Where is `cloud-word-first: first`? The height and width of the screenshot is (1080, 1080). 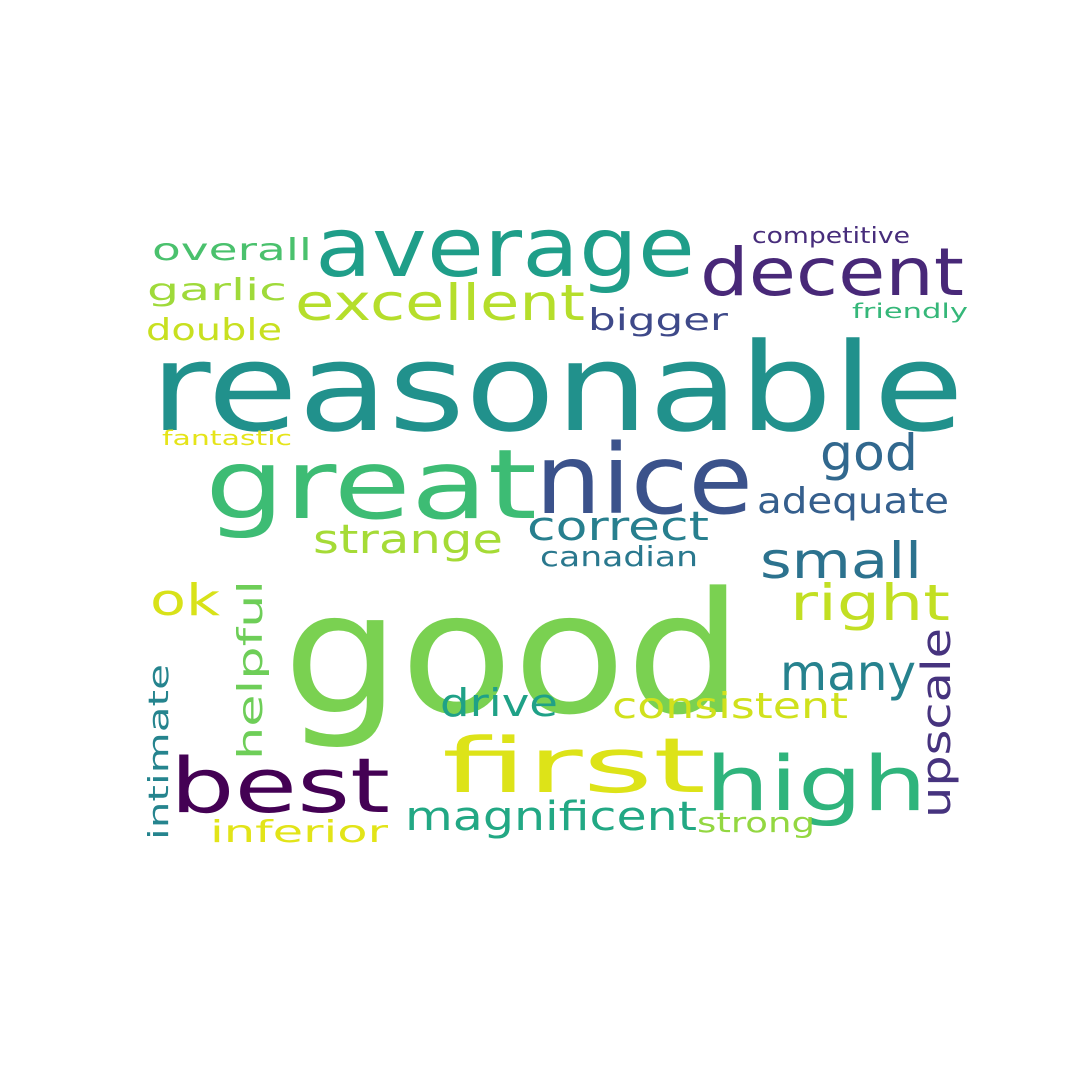
cloud-word-first: first is located at coordinates (574, 765).